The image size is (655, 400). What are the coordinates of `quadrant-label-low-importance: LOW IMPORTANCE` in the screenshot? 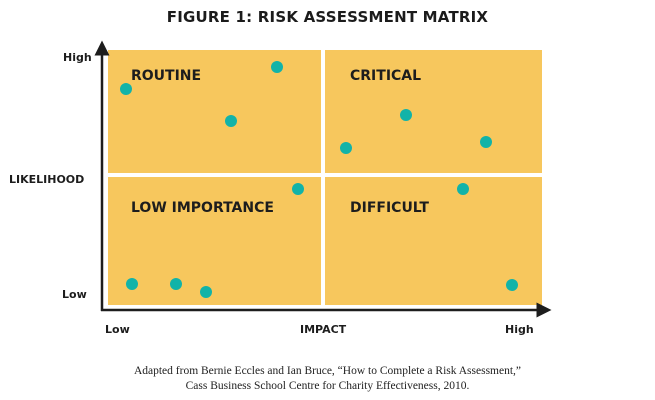 It's located at (202, 208).